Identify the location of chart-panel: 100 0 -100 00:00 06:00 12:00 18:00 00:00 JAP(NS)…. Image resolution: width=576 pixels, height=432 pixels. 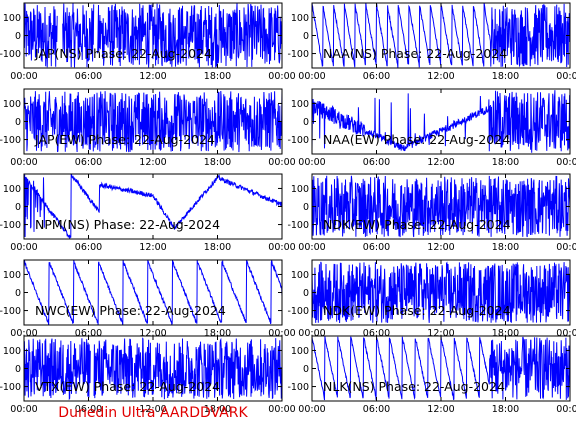
(148, 42).